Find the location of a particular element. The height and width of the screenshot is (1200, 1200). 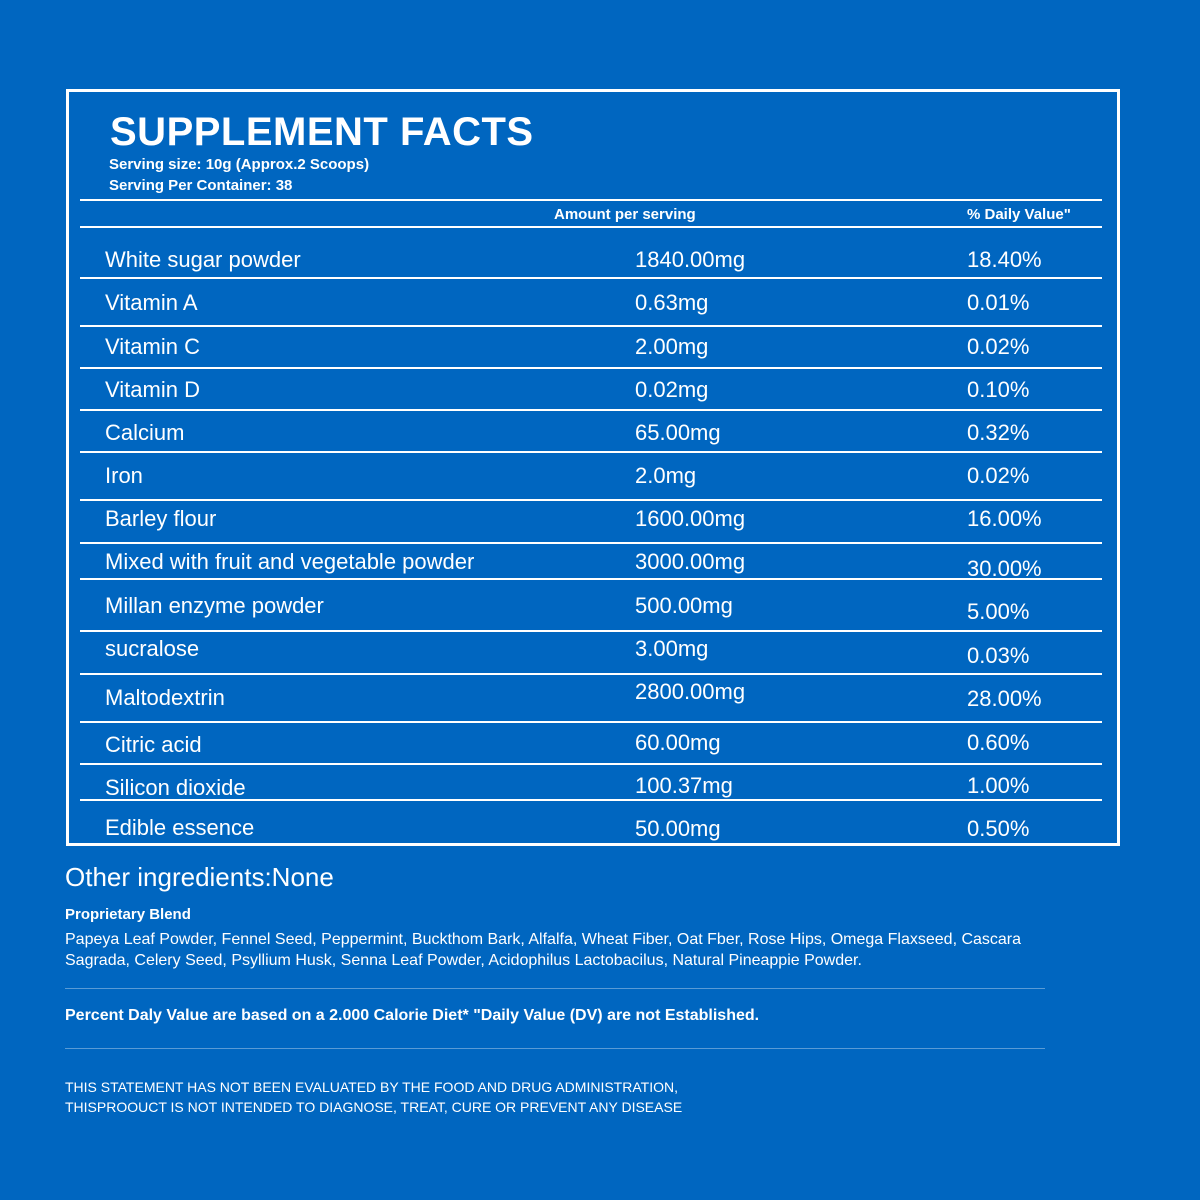

nutrient-amount: 500.00mg is located at coordinates (684, 605).